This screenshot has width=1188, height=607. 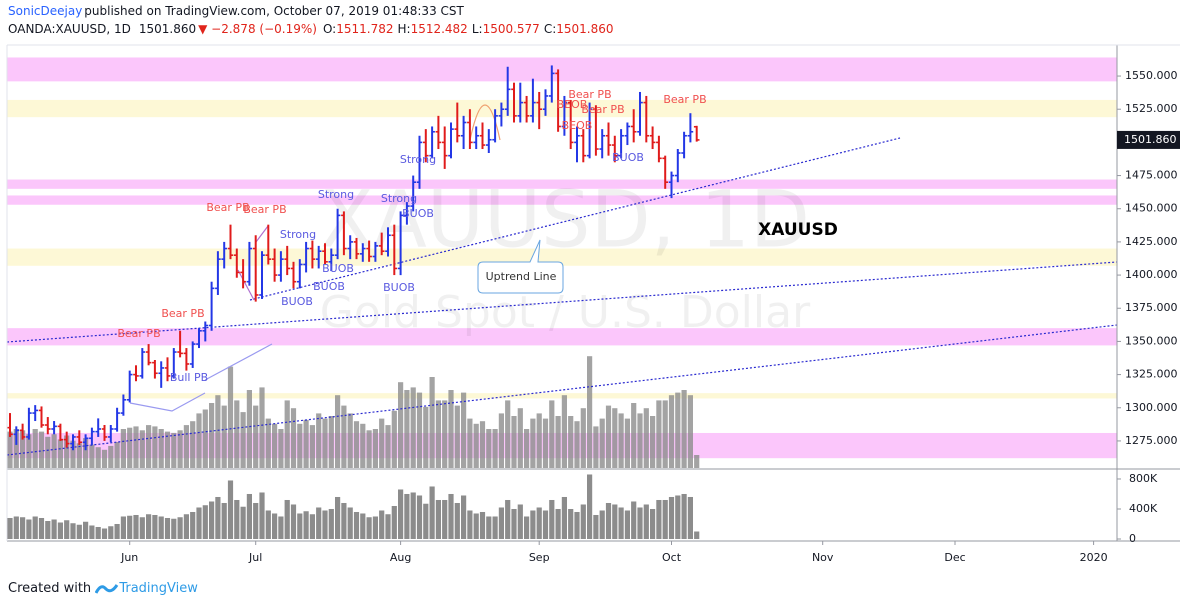 I want to click on ohlc-value: 1512.482, so click(x=439, y=29).